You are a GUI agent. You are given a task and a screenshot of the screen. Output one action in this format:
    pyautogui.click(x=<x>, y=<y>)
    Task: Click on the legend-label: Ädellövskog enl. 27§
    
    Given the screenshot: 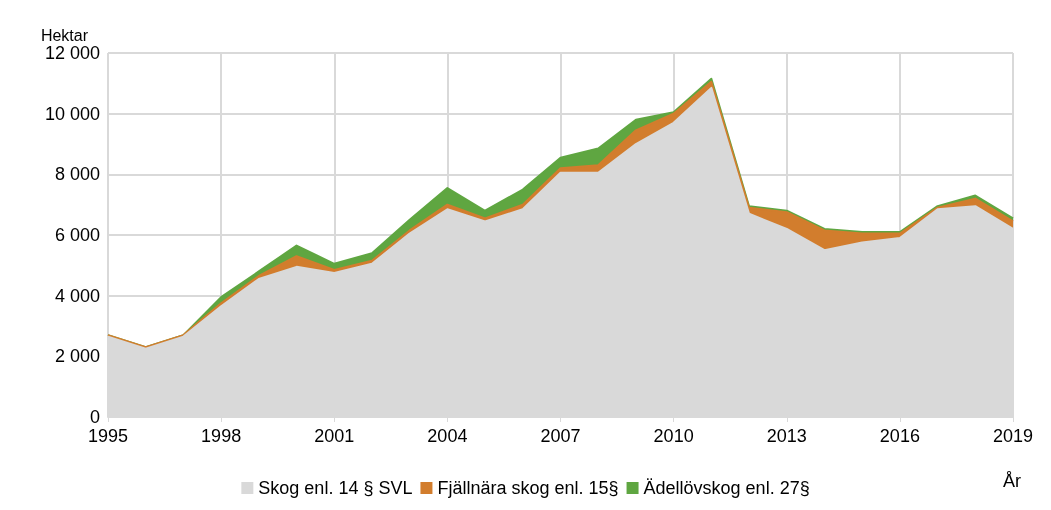 What is the action you would take?
    pyautogui.click(x=726, y=488)
    